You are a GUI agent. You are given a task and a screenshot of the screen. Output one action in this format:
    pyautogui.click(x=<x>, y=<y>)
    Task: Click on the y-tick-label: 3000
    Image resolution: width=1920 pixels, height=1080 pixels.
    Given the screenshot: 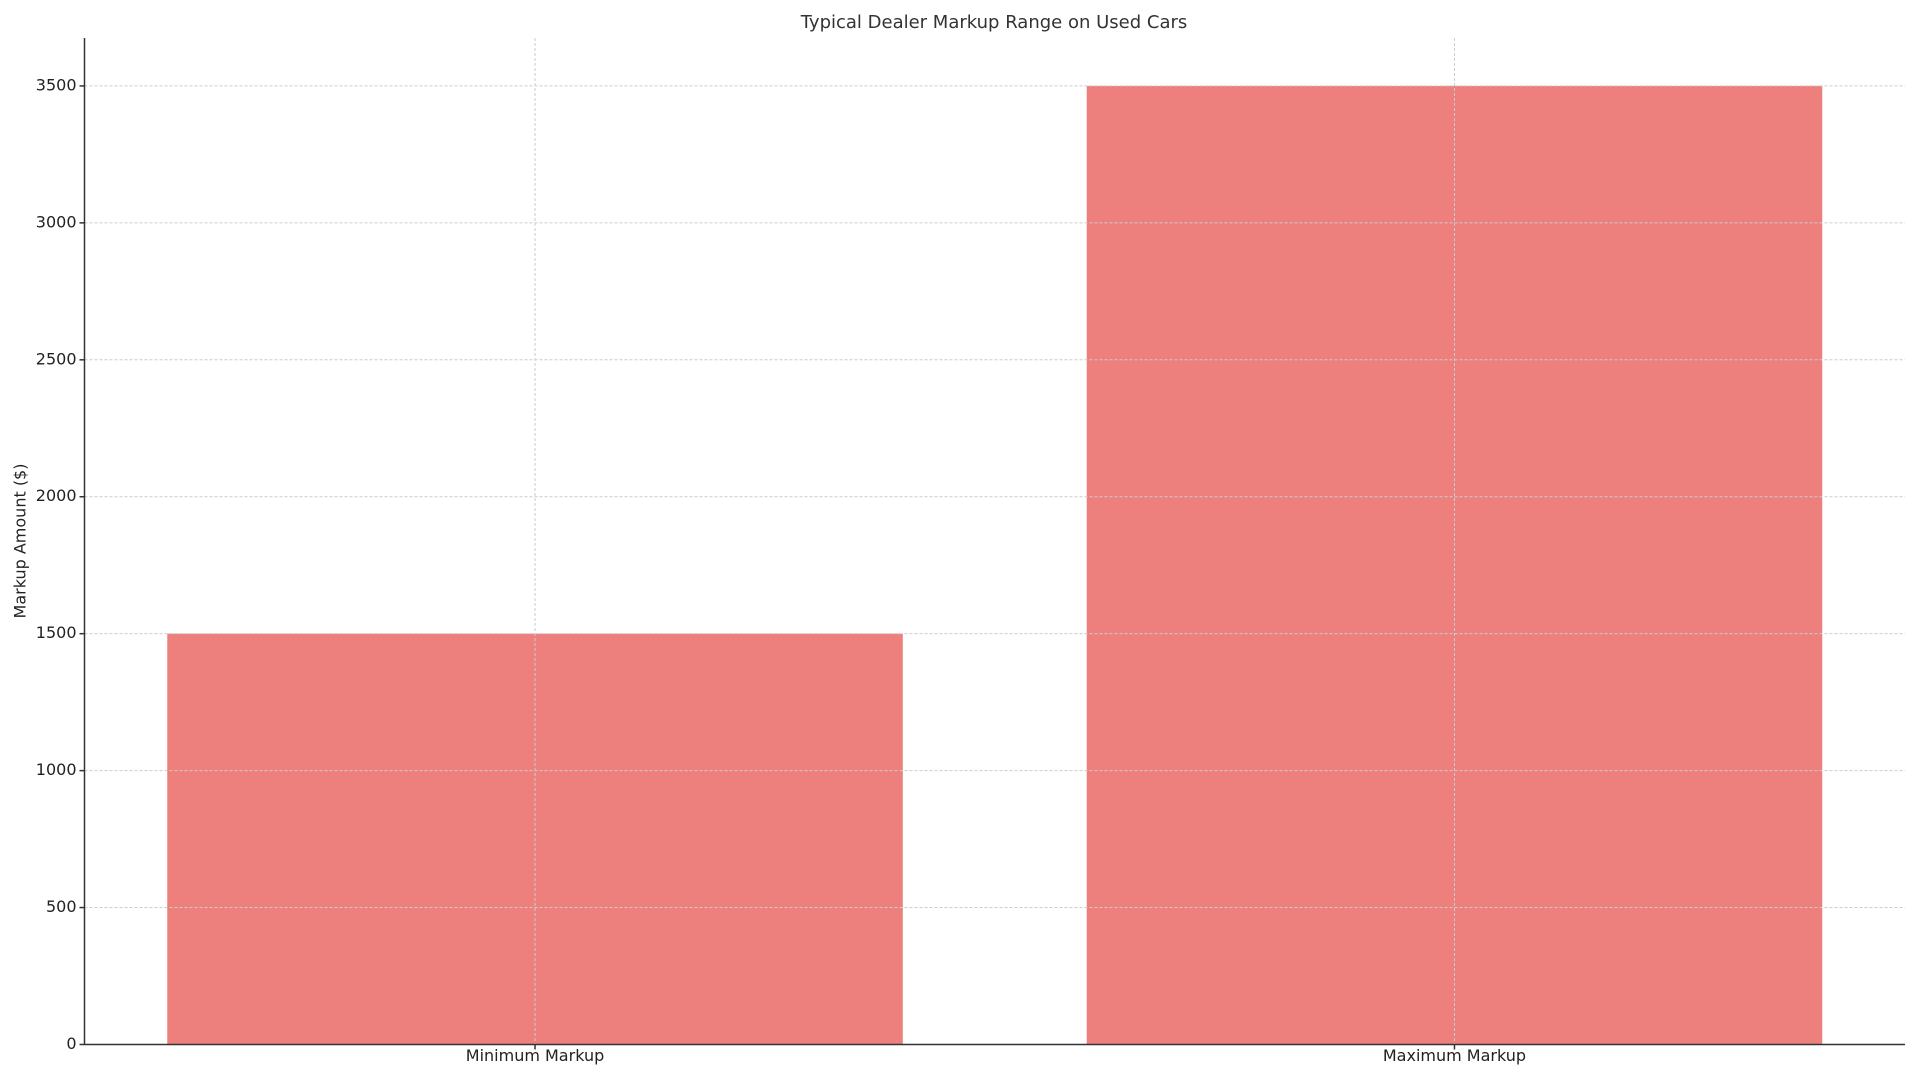 What is the action you would take?
    pyautogui.click(x=56, y=221)
    